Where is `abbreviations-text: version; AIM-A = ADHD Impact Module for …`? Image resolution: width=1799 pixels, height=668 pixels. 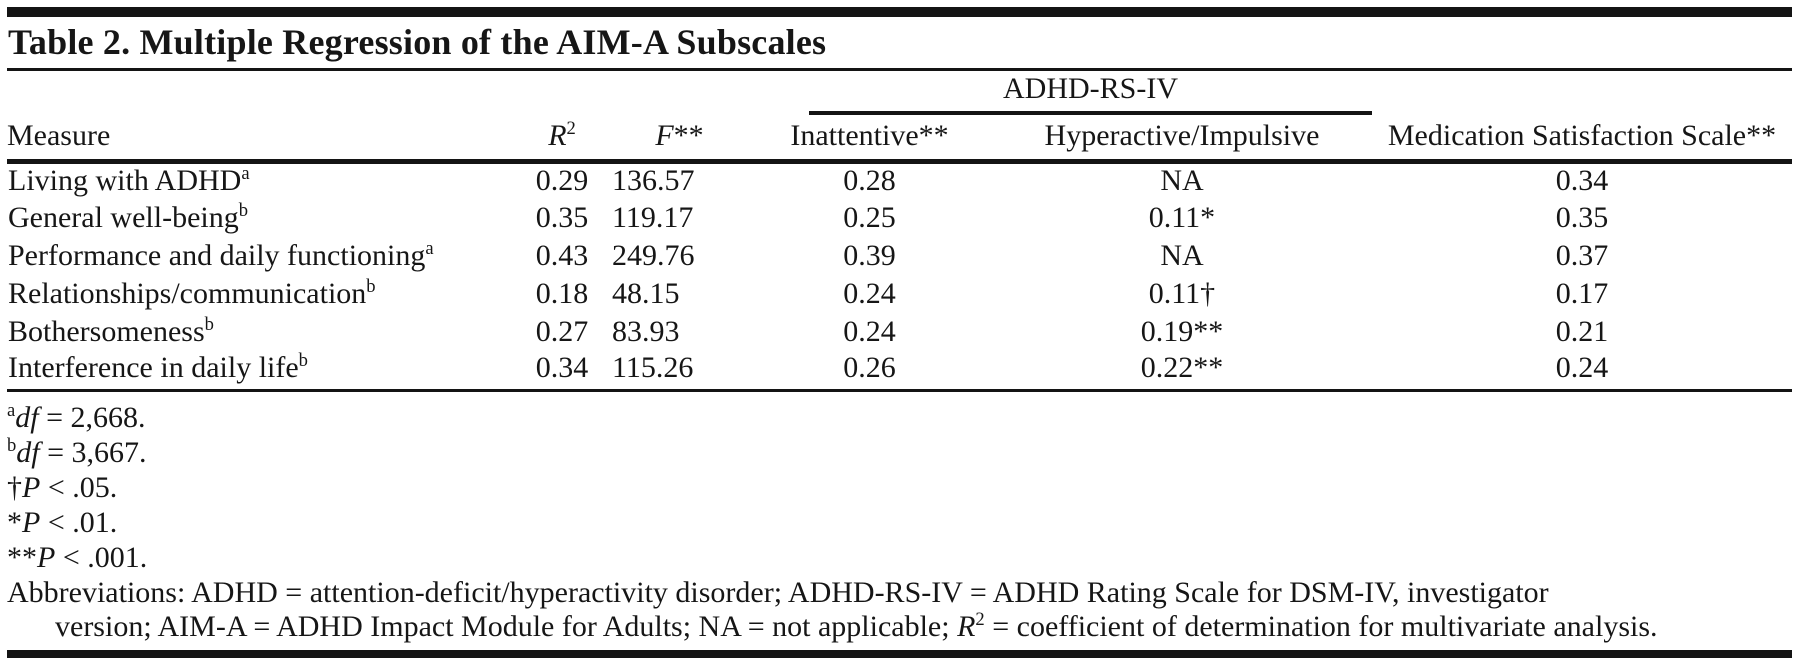 abbreviations-text: version; AIM-A = ADHD Impact Module for … is located at coordinates (506, 626).